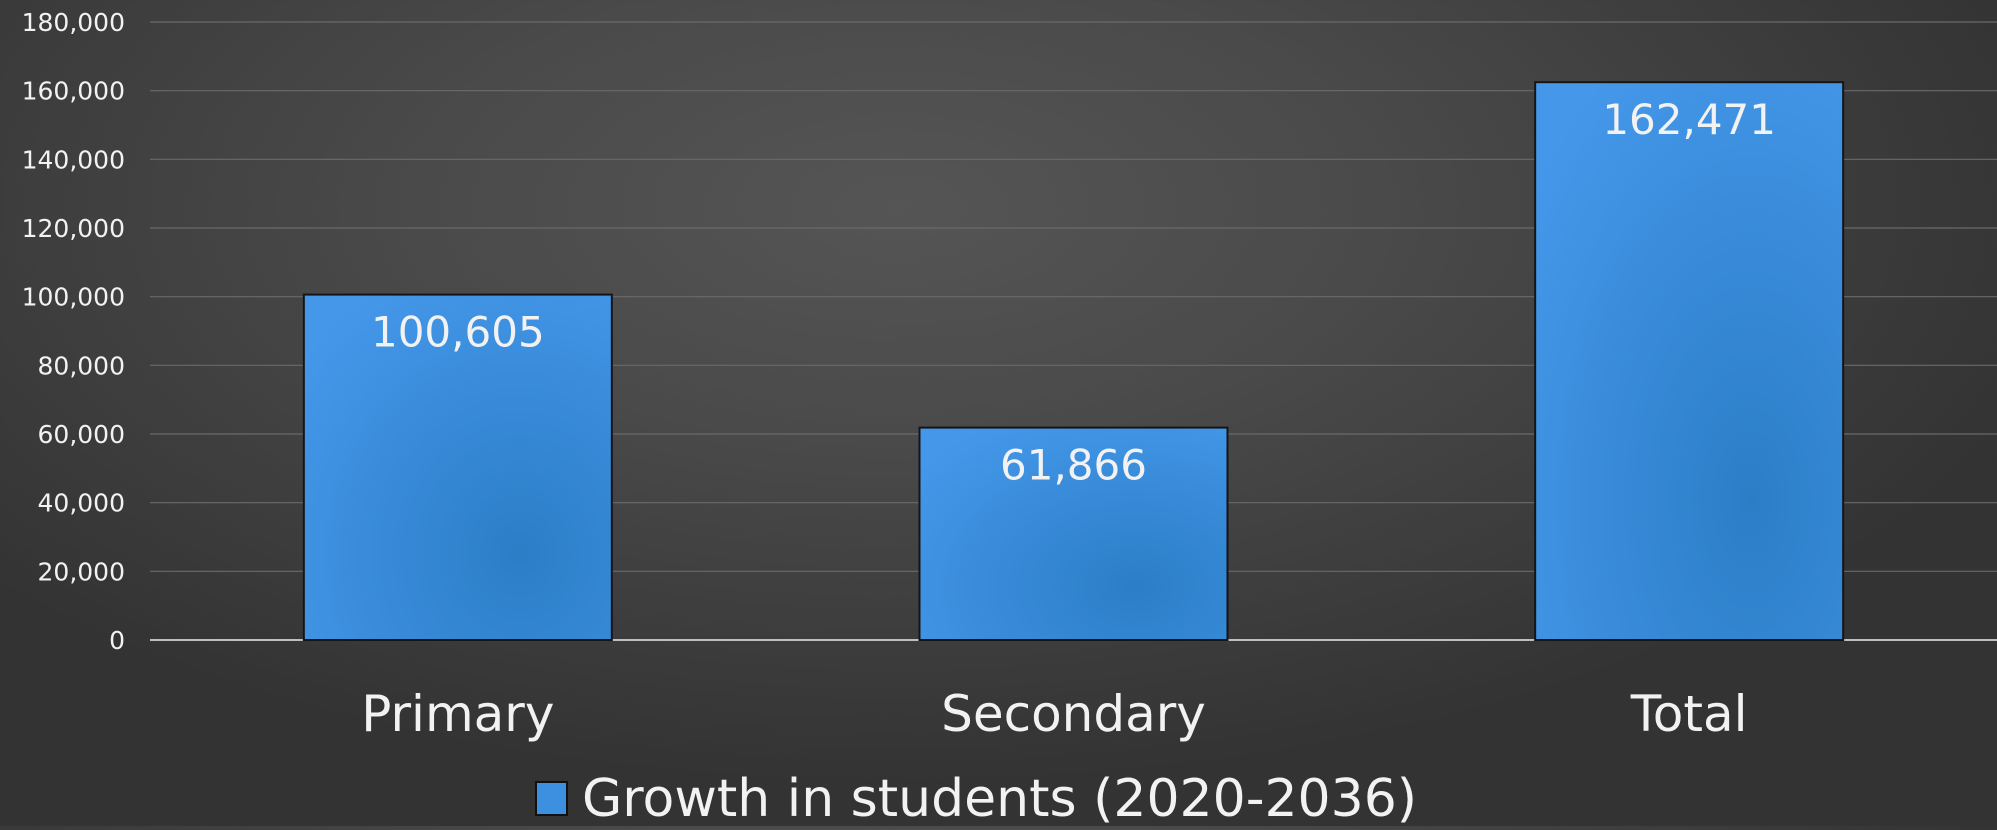 The height and width of the screenshot is (830, 1997). Describe the element at coordinates (1689, 361) in the screenshot. I see `bar-total` at that location.